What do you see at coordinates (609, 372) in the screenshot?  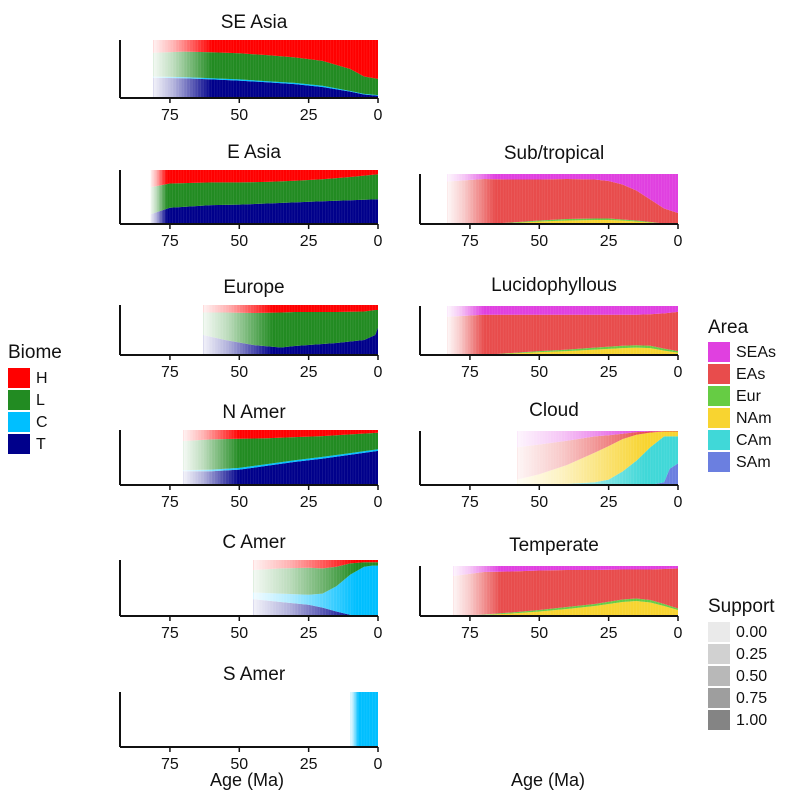 I see `x-tick-label-lucidophyllous-25: 25` at bounding box center [609, 372].